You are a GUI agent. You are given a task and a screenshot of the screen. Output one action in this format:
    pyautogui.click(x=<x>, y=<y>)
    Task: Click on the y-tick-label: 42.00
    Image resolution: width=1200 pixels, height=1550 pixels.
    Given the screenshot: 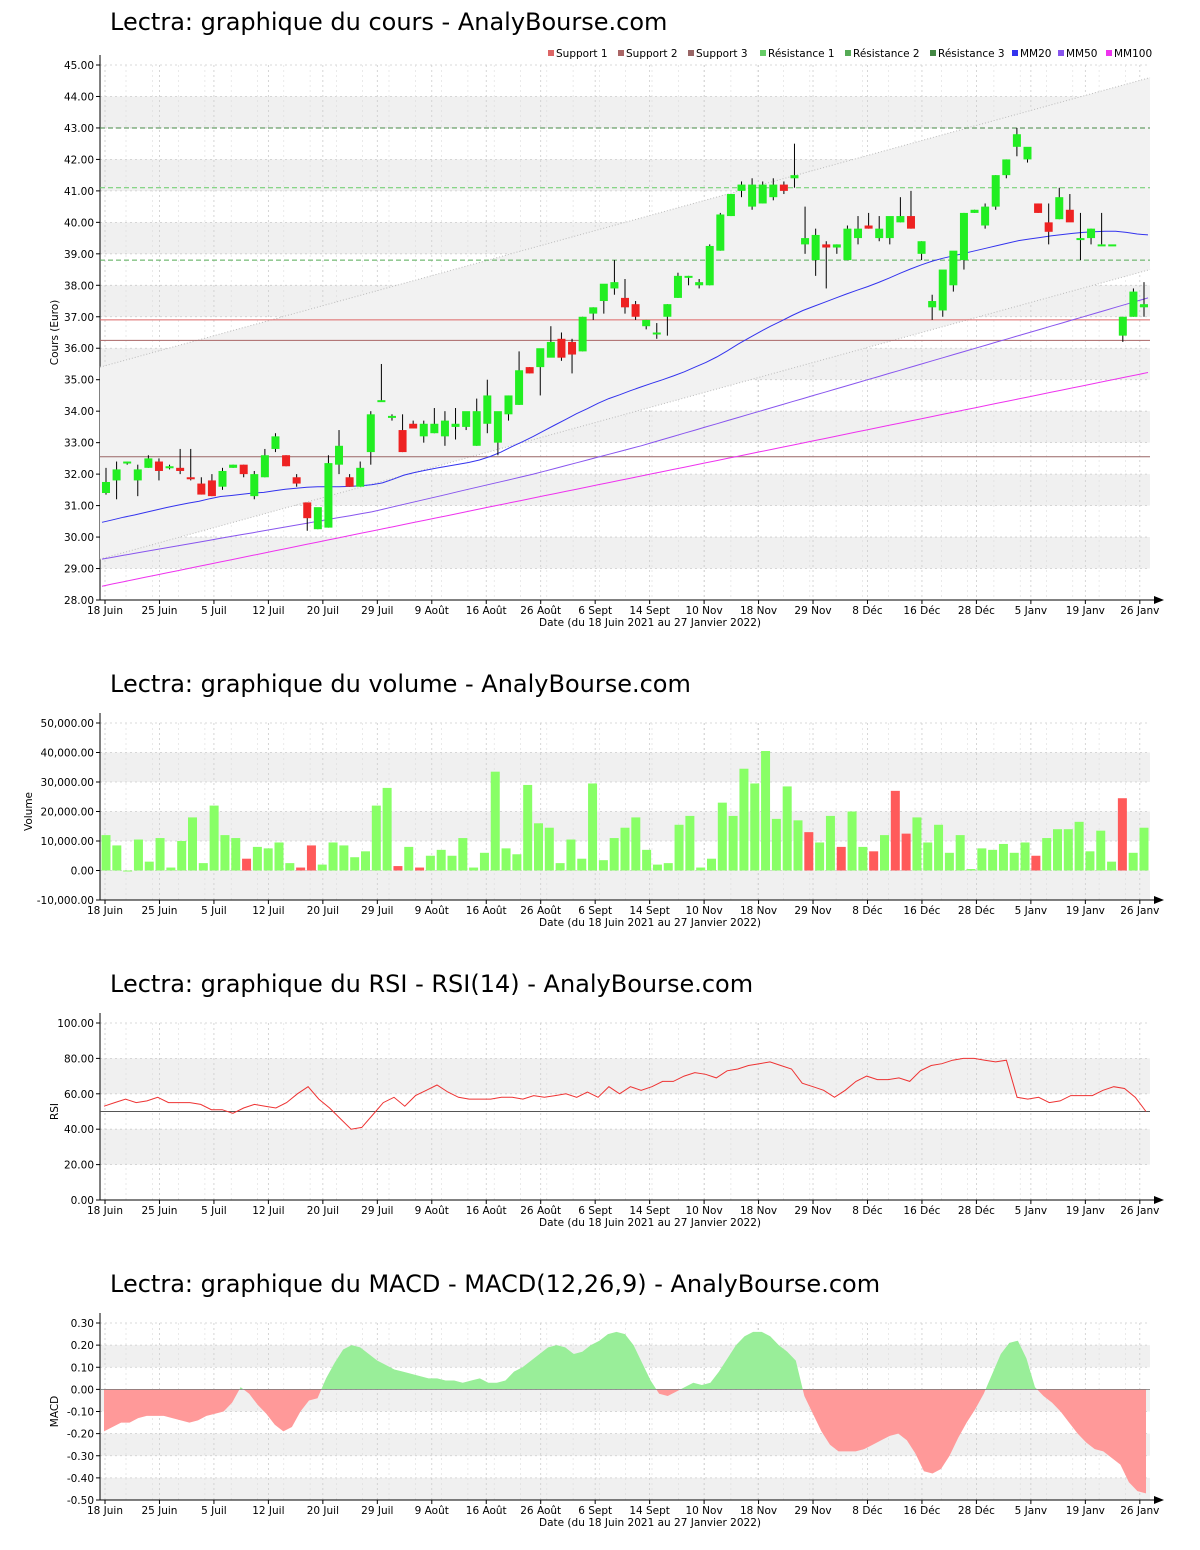 What is the action you would take?
    pyautogui.click(x=79, y=160)
    